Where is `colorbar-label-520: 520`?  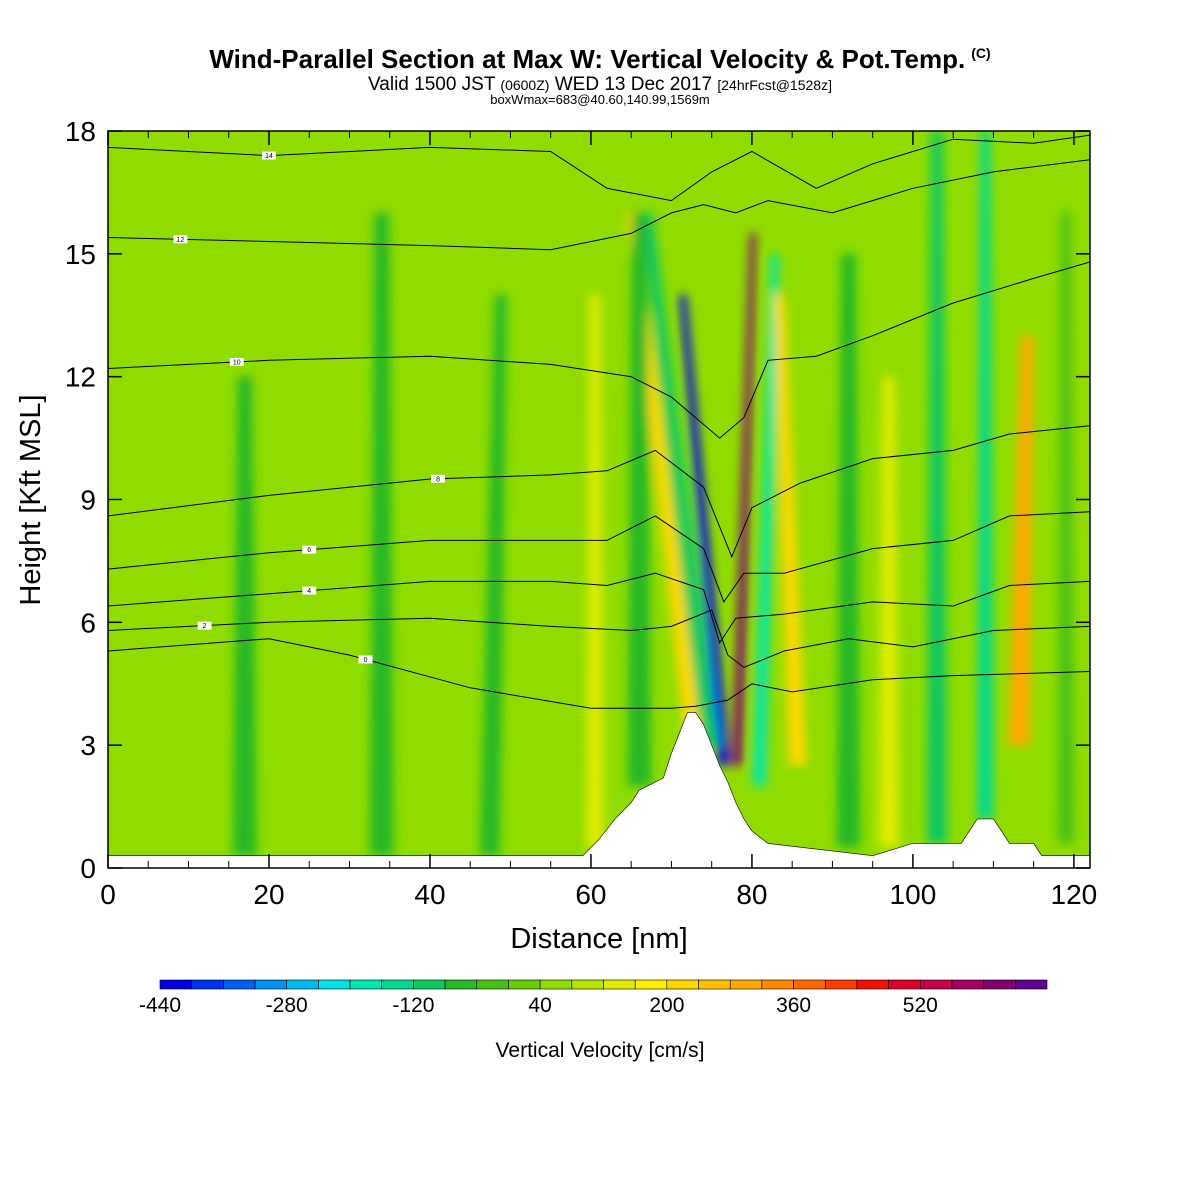
colorbar-label-520: 520 is located at coordinates (920, 1005).